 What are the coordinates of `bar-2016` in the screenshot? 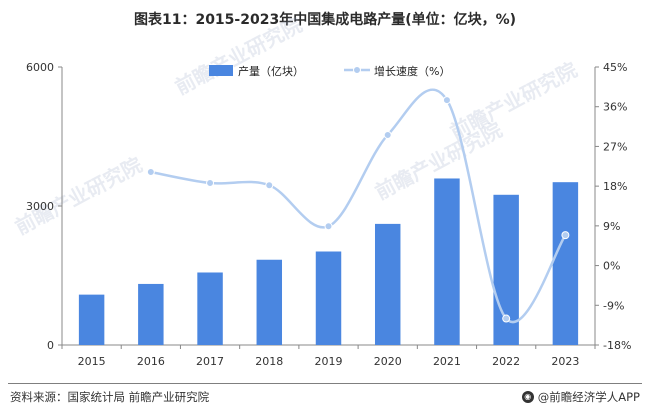 It's located at (151, 314).